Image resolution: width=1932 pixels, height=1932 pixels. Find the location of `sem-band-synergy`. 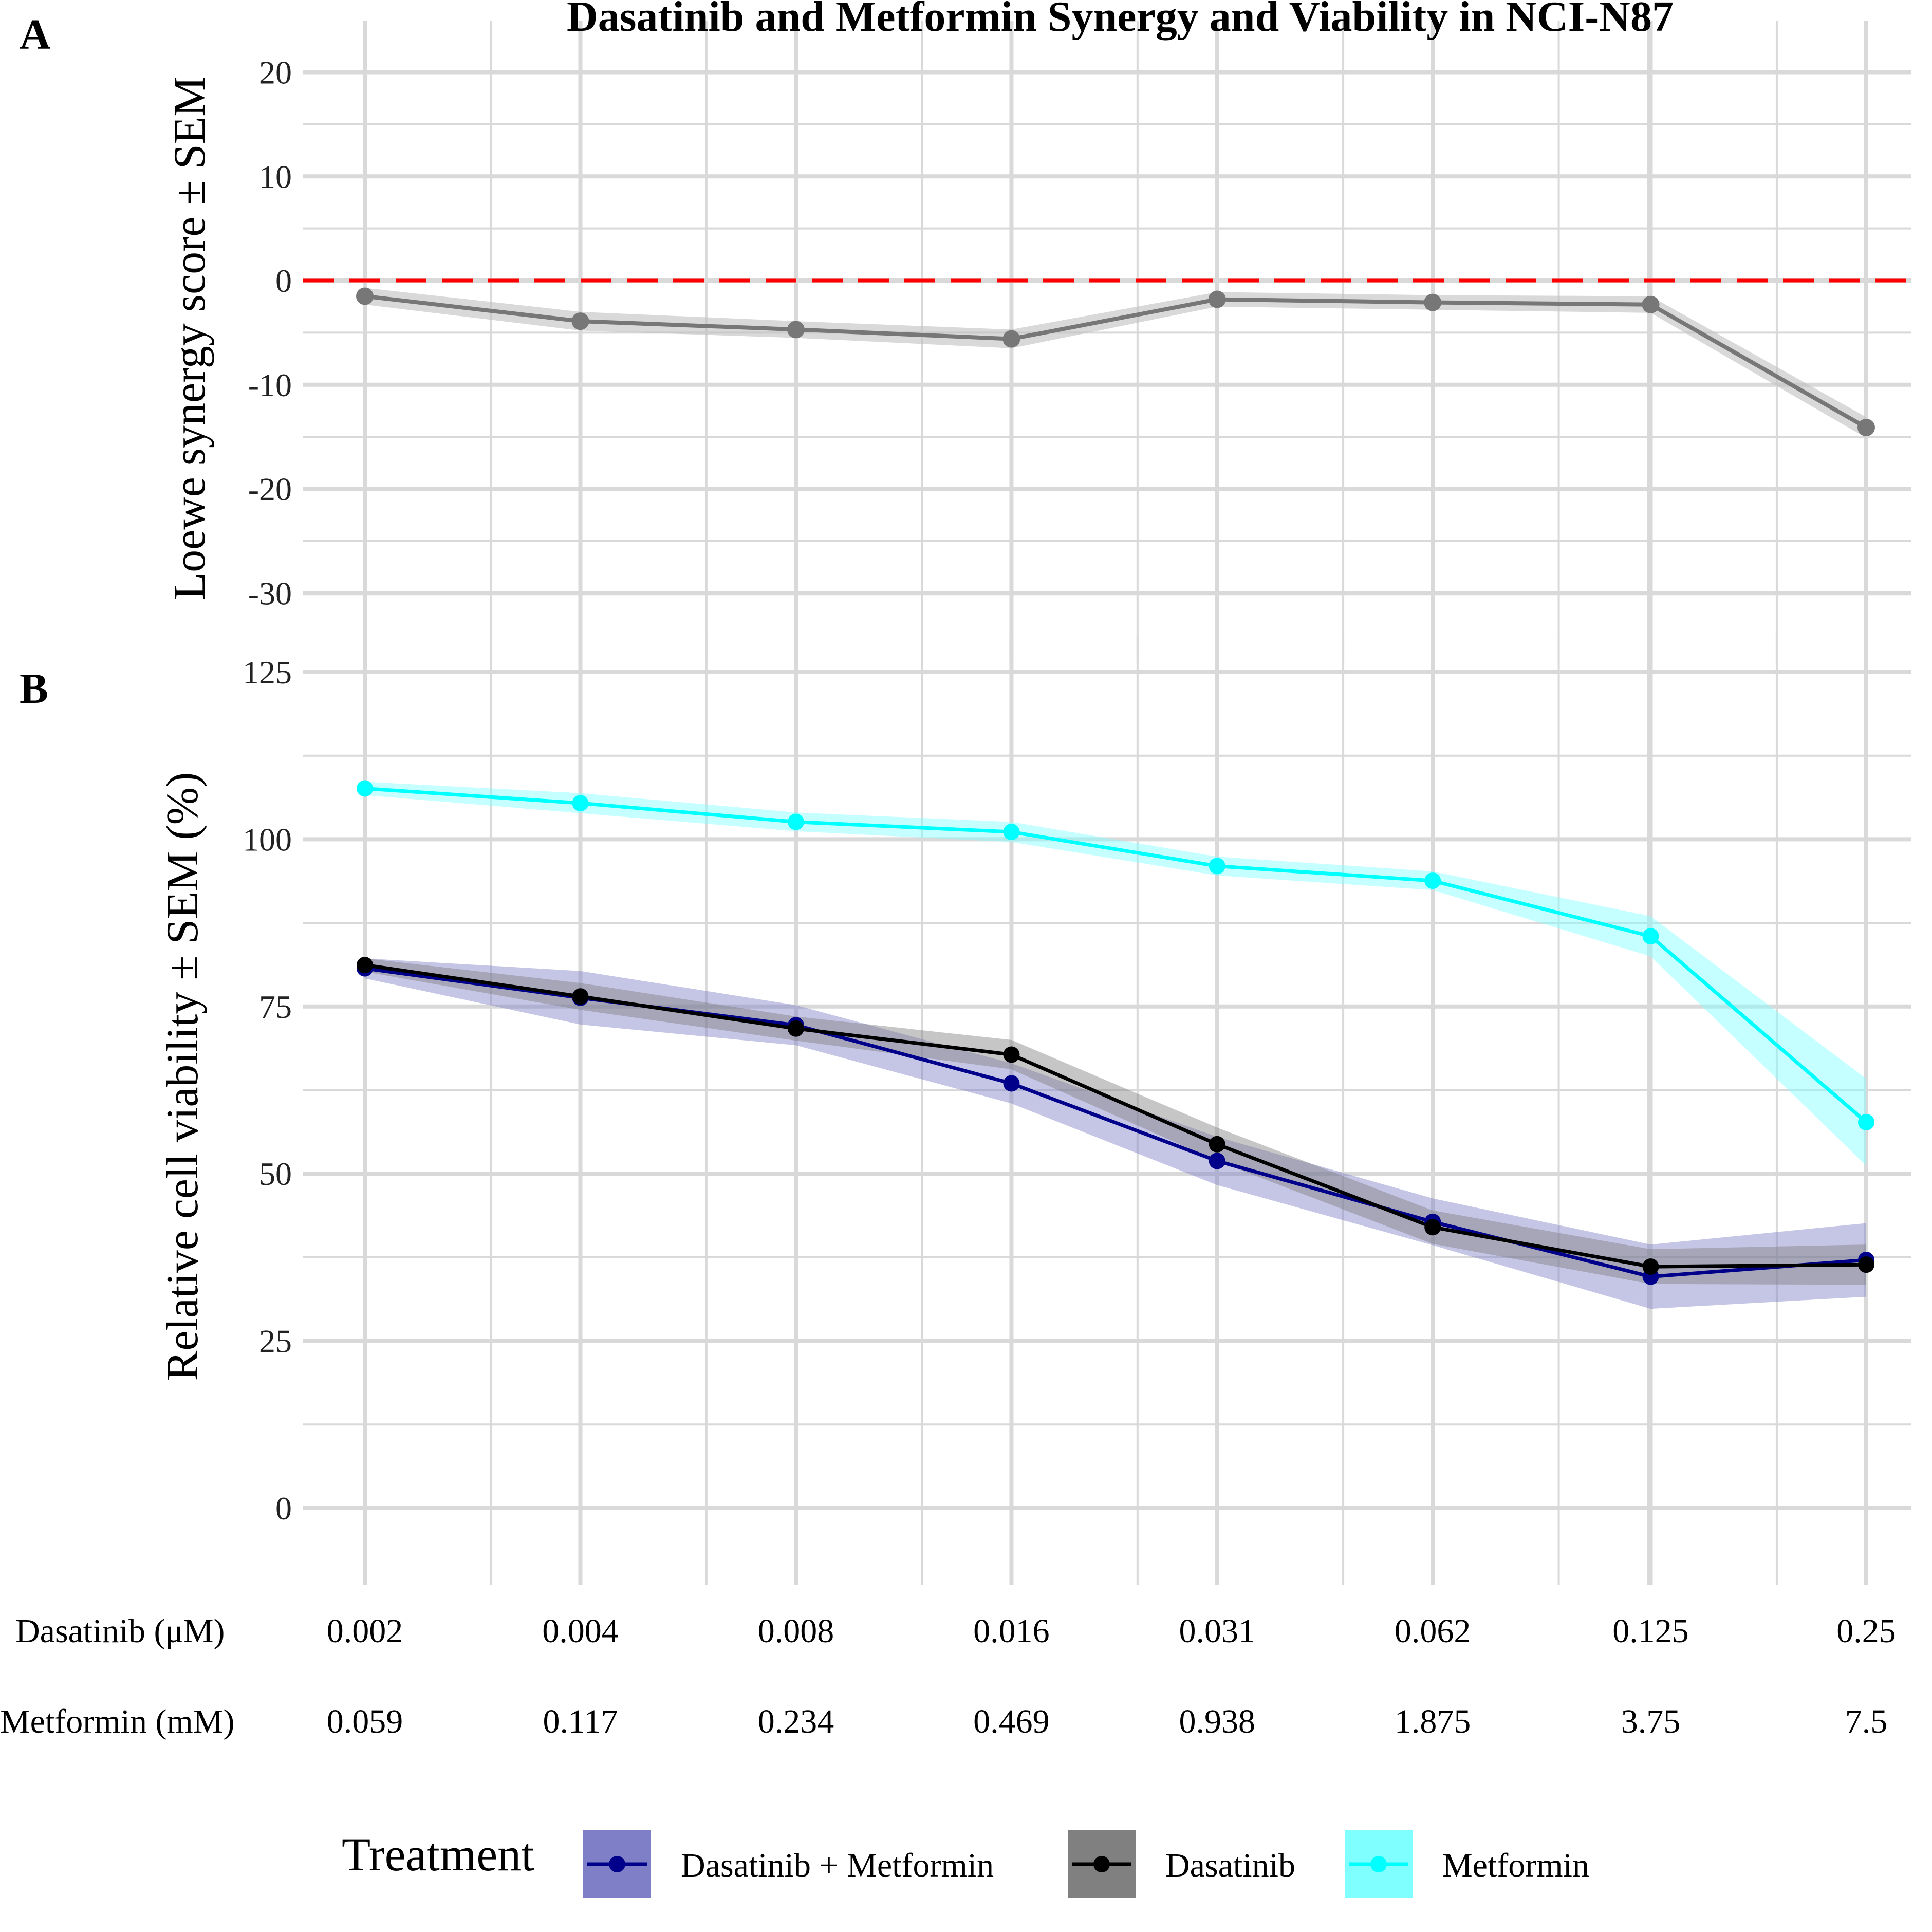

sem-band-synergy is located at coordinates (1116, 363).